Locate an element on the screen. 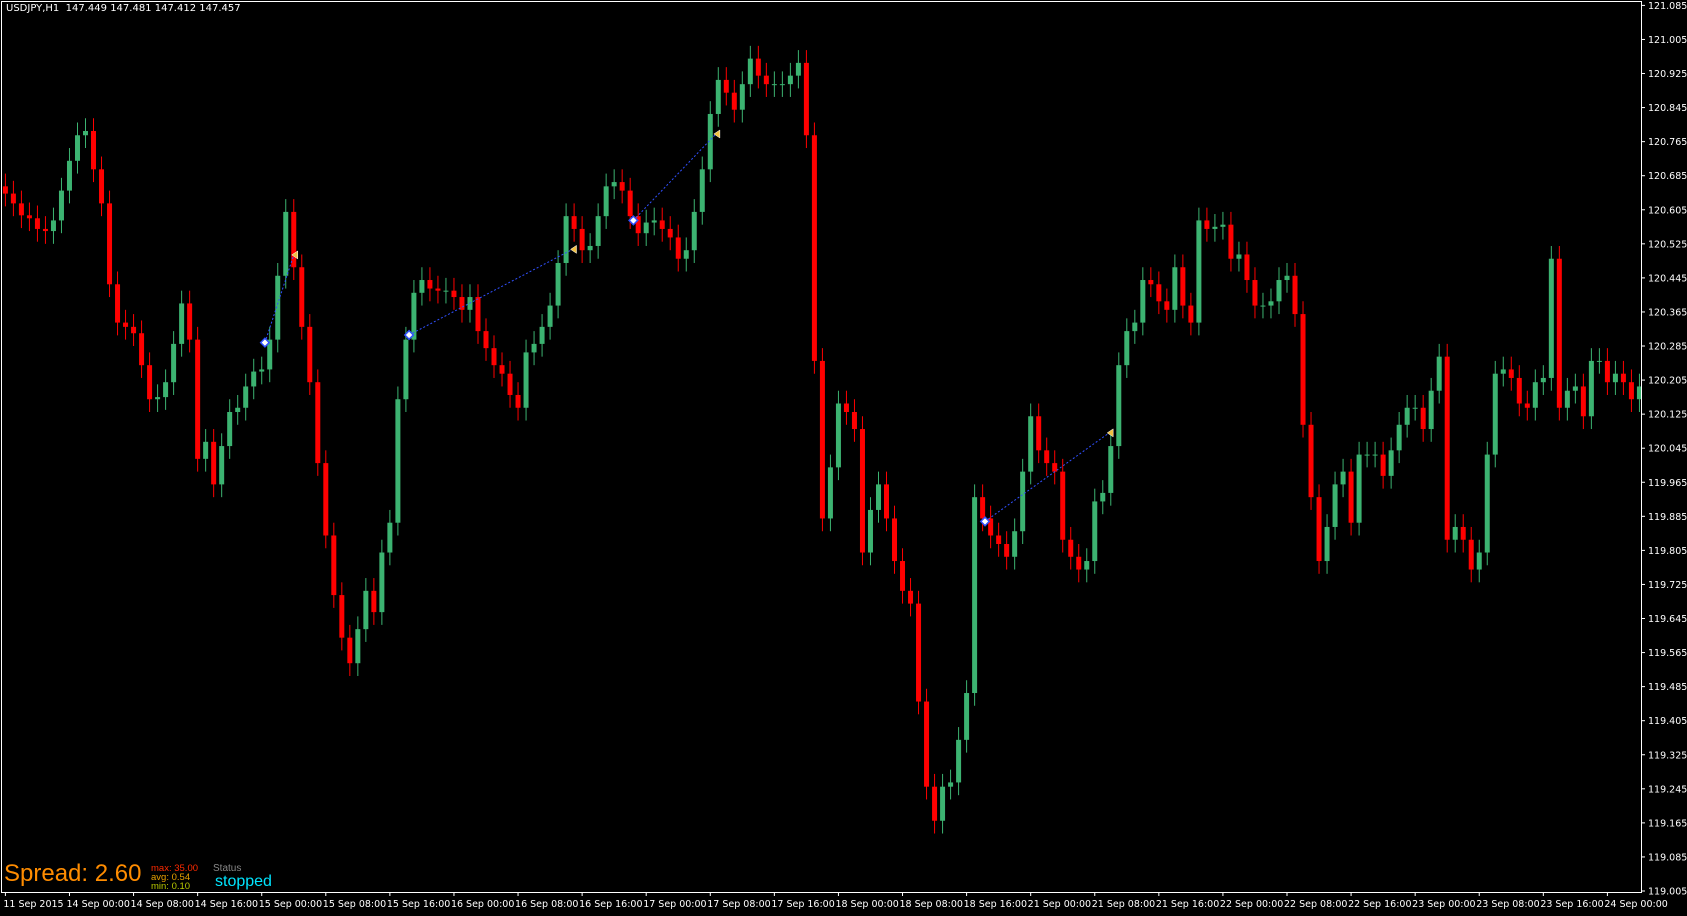  price-tick-label: 119.885 is located at coordinates (1667, 517).